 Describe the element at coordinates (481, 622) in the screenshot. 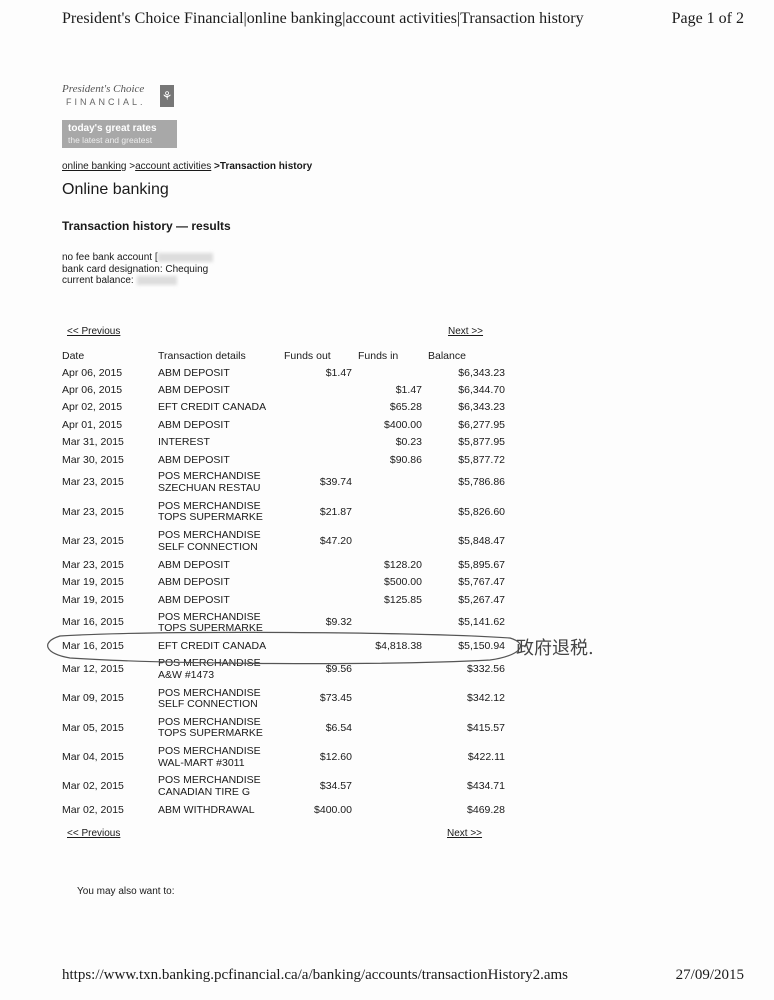

I see `cell-balance: $5,141.62` at that location.